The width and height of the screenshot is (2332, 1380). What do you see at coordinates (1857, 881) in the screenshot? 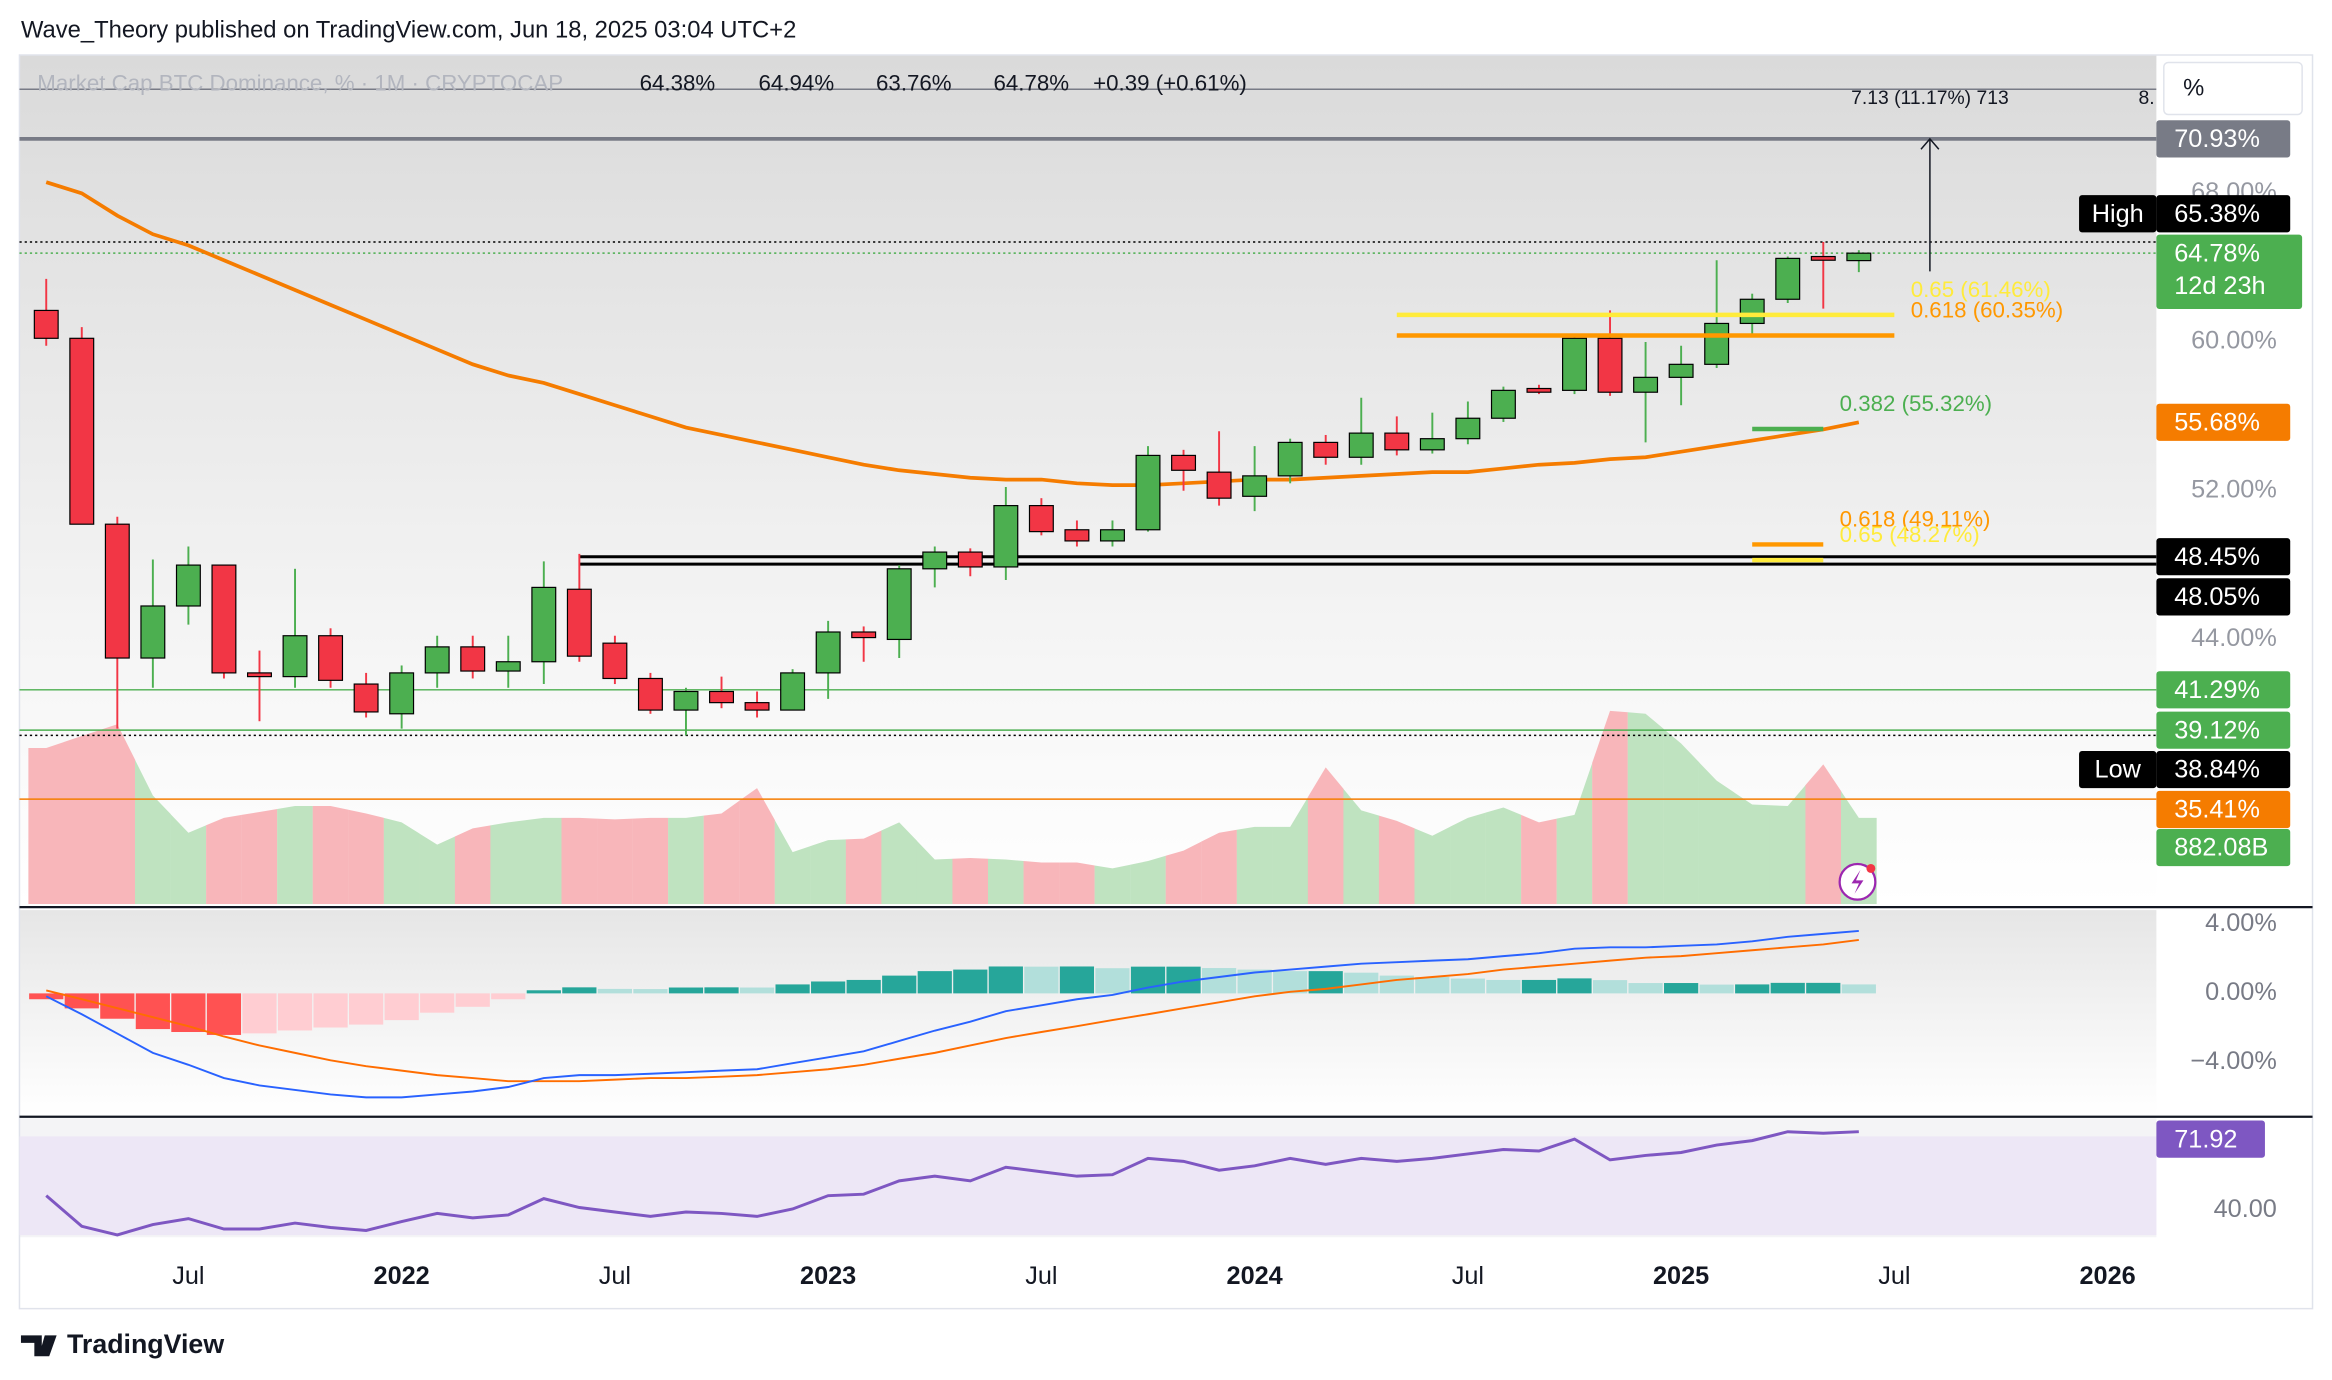
I see `event-bolt` at bounding box center [1857, 881].